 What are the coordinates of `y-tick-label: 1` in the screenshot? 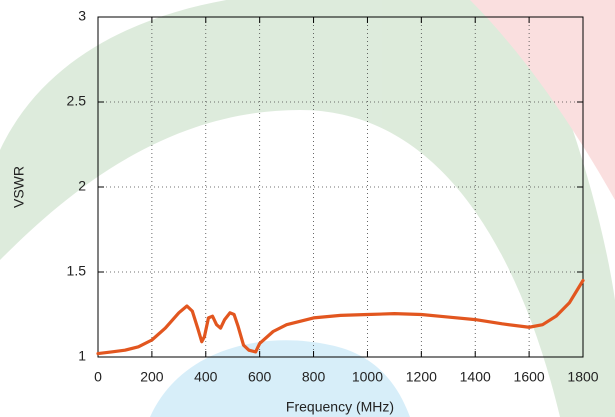 It's located at (82, 356).